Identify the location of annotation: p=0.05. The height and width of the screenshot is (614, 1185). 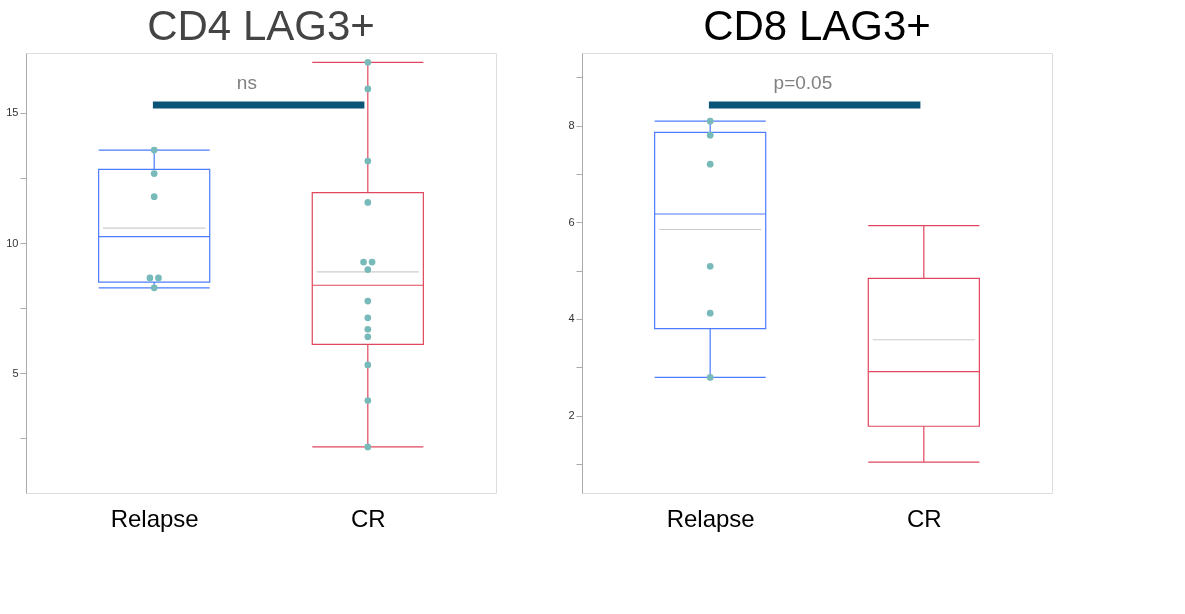
(803, 82).